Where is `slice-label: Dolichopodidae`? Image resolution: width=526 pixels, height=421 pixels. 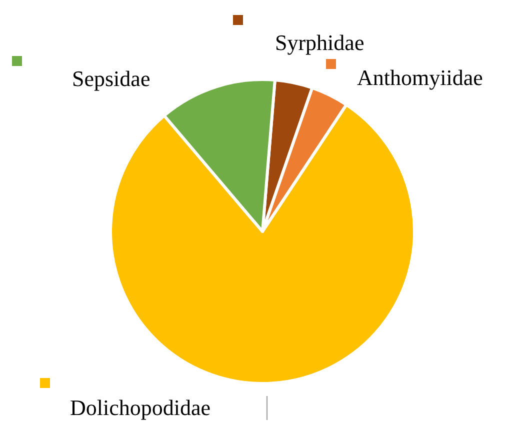
slice-label: Dolichopodidae is located at coordinates (140, 407).